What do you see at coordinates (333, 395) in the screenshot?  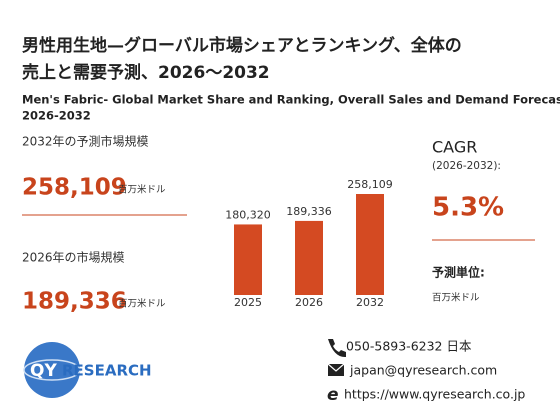 I see `web-icon: e` at bounding box center [333, 395].